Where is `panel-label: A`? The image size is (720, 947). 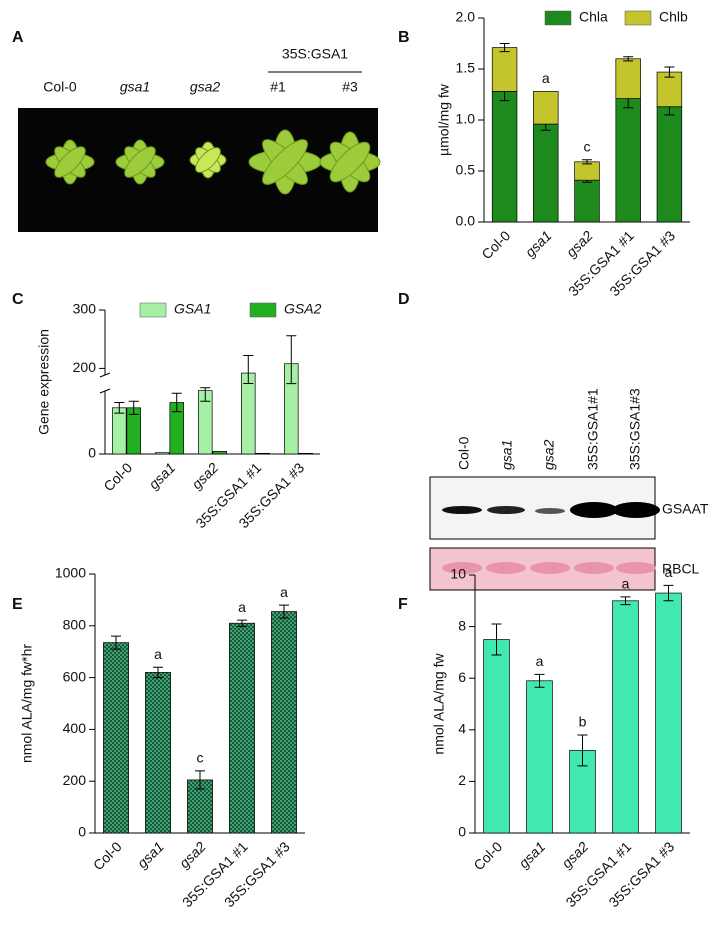 panel-label: A is located at coordinates (18, 37).